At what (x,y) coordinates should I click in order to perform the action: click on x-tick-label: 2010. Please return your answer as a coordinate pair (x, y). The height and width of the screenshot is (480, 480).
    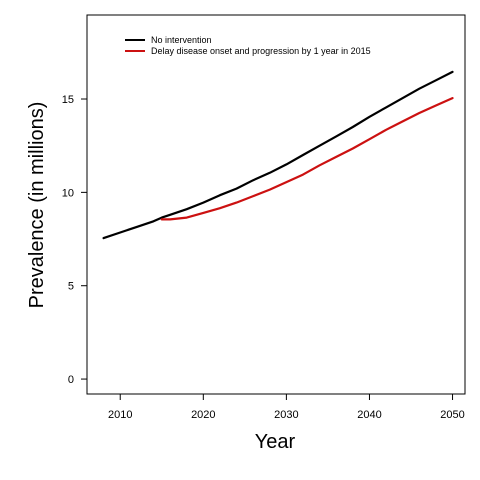
    Looking at the image, I should click on (120, 415).